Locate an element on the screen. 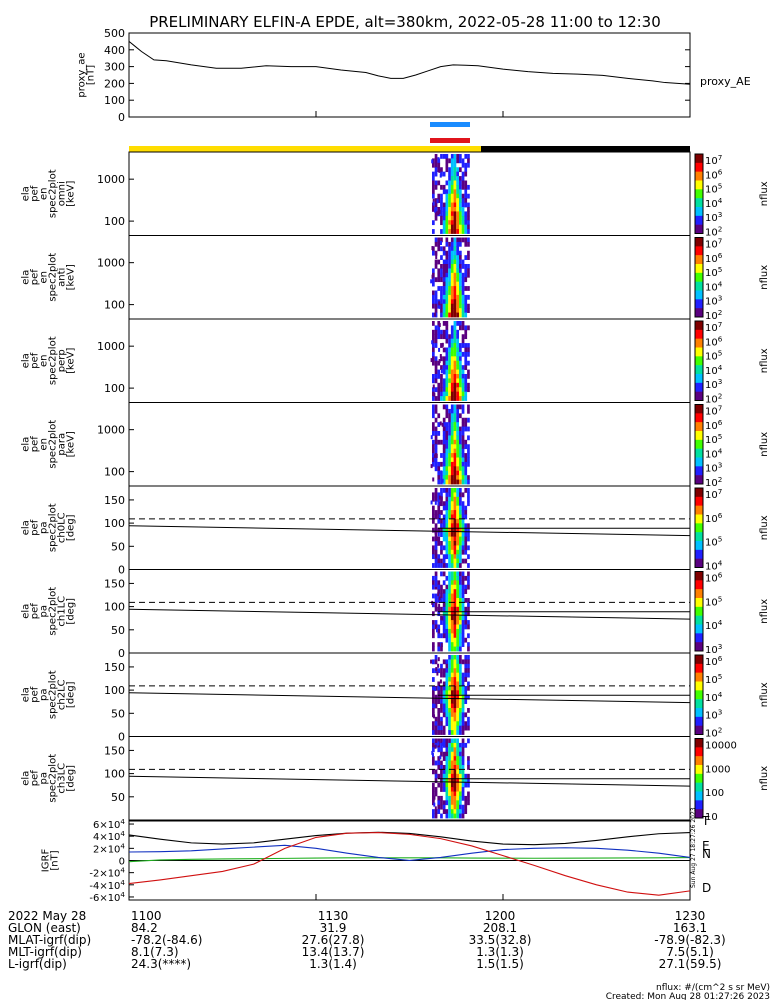 This screenshot has width=775, height=1000. panel-4-ylabel-line: spec2plot is located at coordinates (53, 444).